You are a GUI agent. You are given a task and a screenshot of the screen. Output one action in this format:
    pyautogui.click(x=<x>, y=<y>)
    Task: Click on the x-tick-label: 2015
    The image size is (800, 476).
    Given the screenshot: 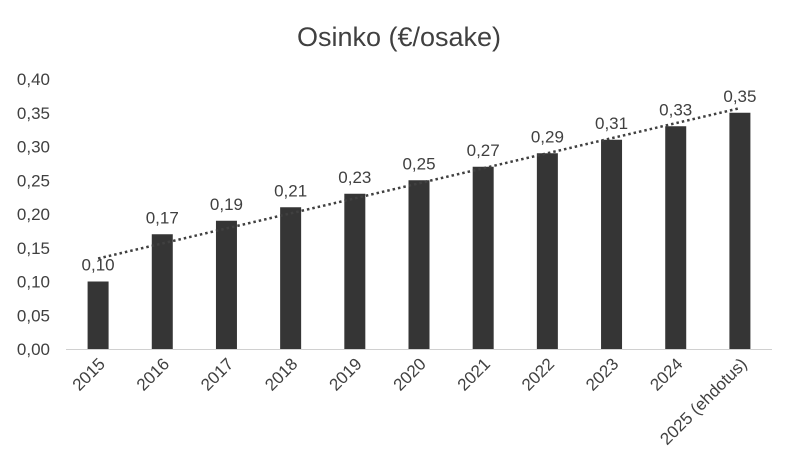 What is the action you would take?
    pyautogui.click(x=89, y=374)
    